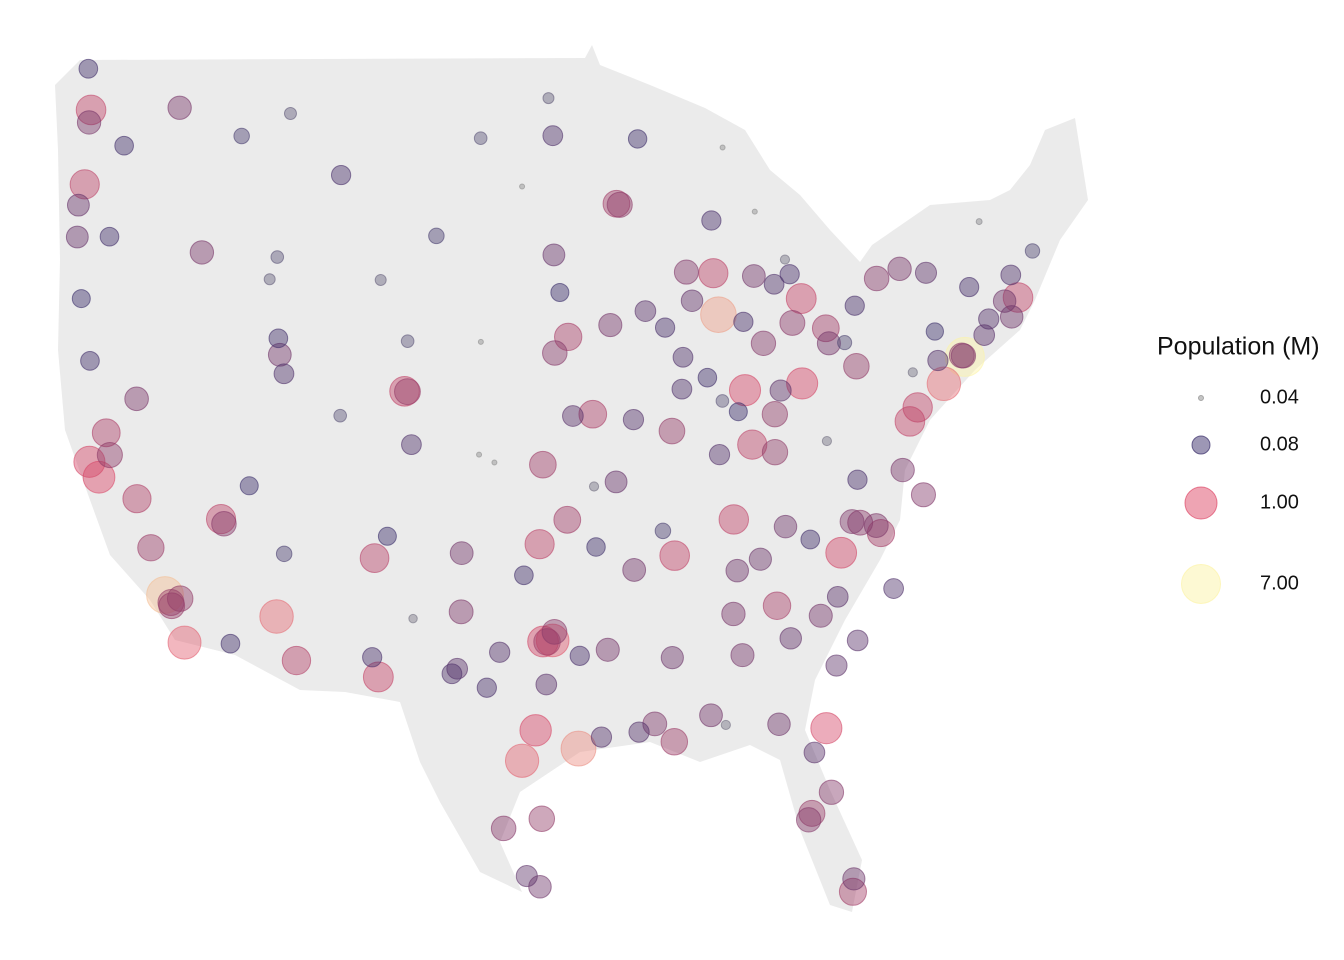 This screenshot has width=1344, height=960. What do you see at coordinates (1279, 444) in the screenshot?
I see `legend-label: 0.08` at bounding box center [1279, 444].